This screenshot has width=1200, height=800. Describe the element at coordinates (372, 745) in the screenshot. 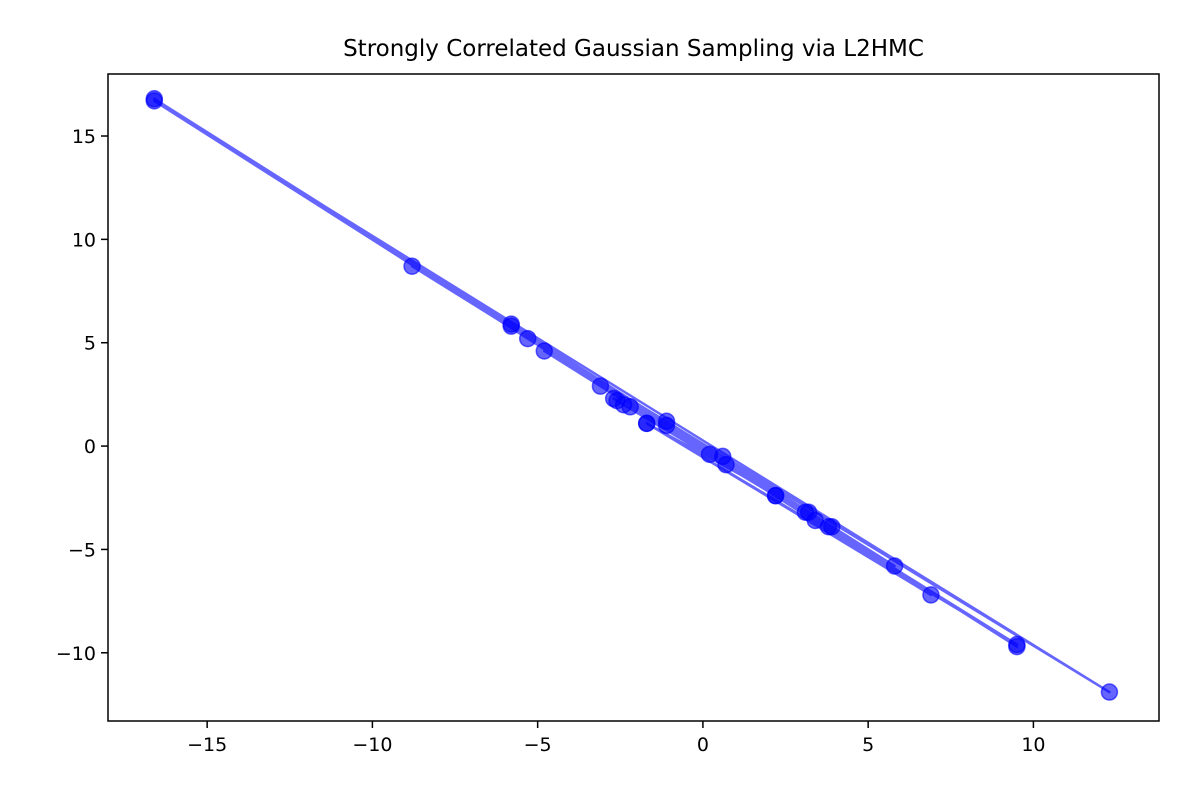

I see `x-tick-label: −10` at that location.